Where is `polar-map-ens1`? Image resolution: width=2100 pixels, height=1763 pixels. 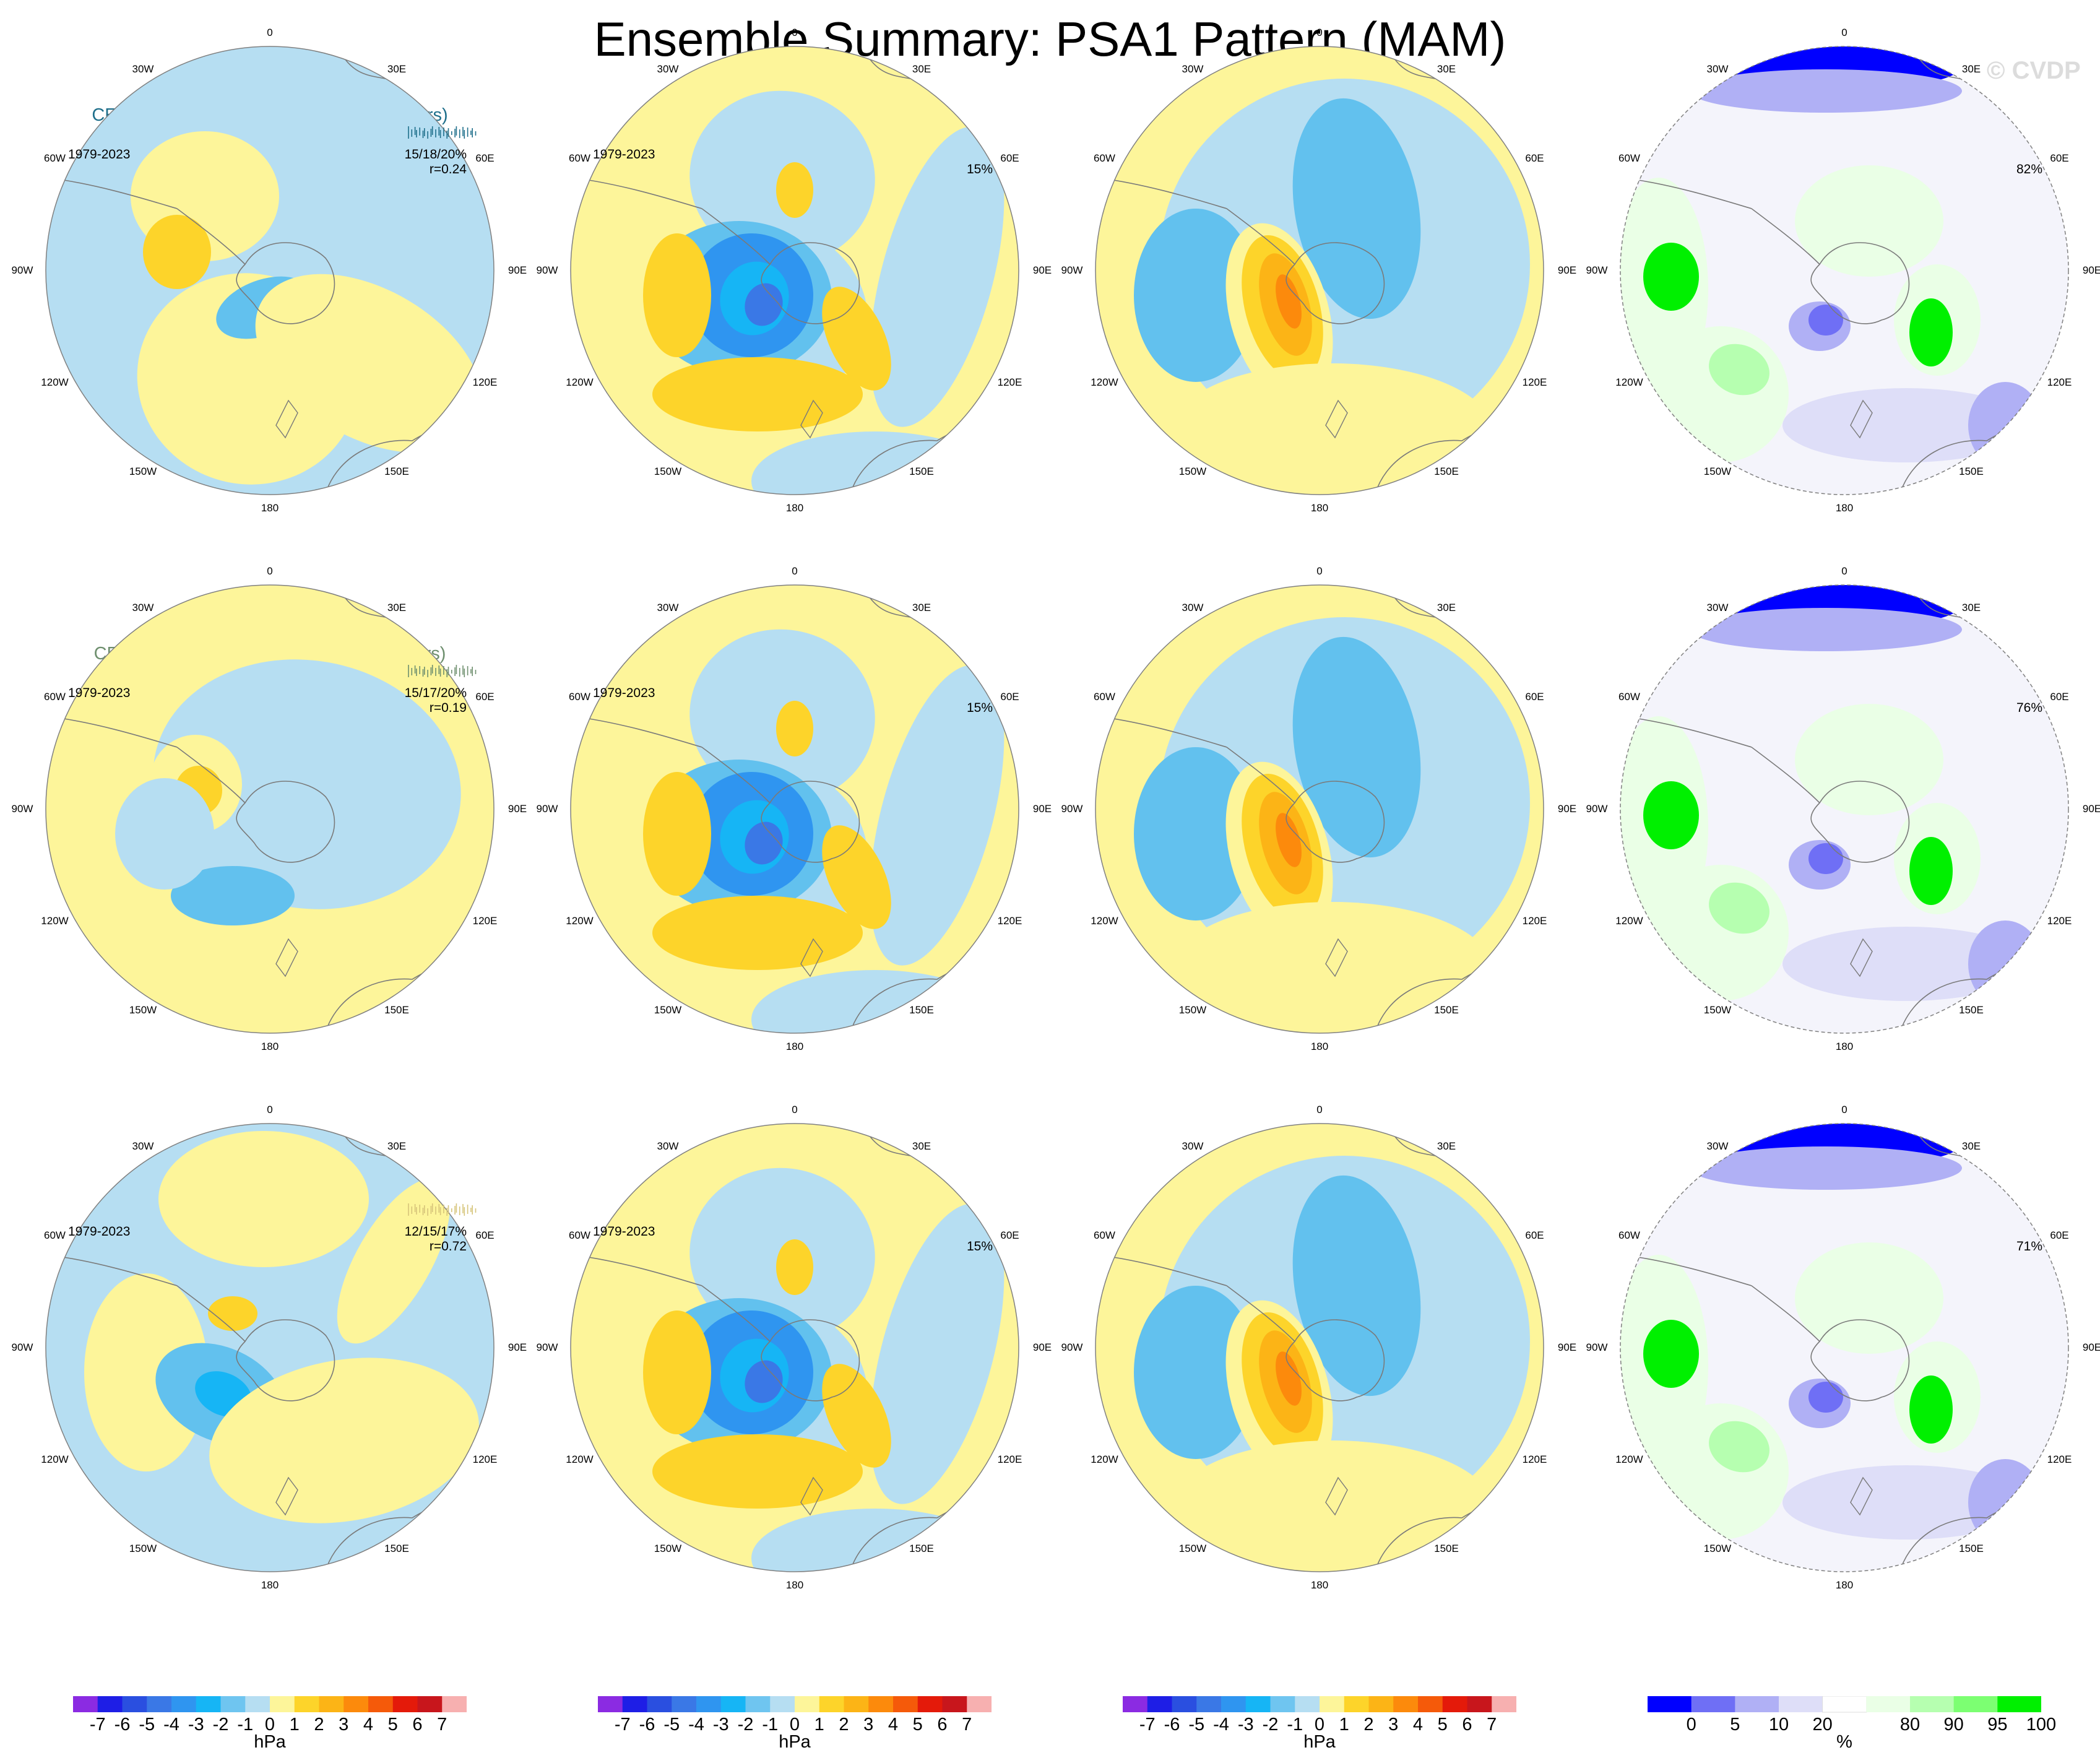 polar-map-ens1 is located at coordinates (270, 809).